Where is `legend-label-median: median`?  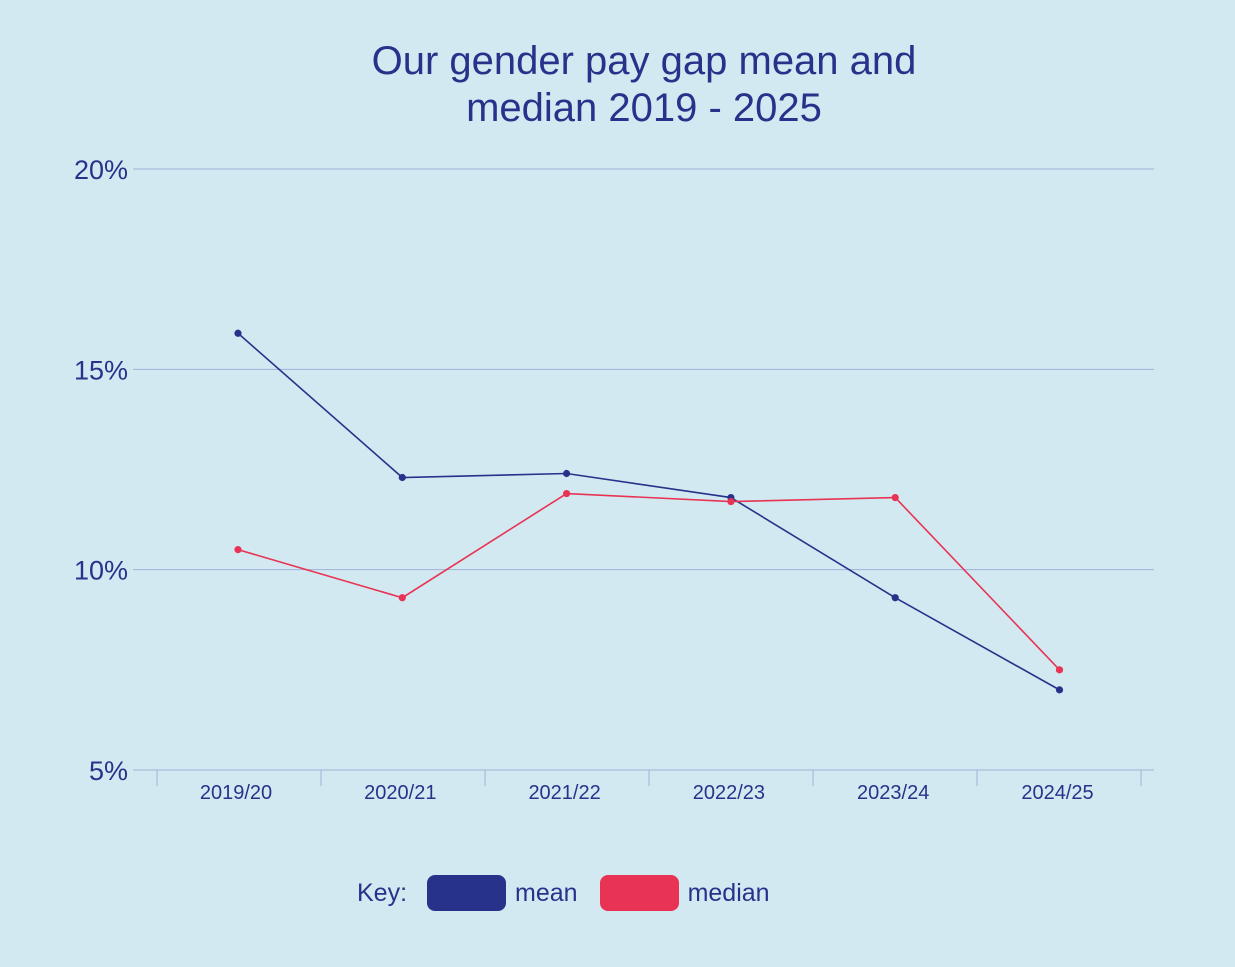 legend-label-median: median is located at coordinates (728, 892).